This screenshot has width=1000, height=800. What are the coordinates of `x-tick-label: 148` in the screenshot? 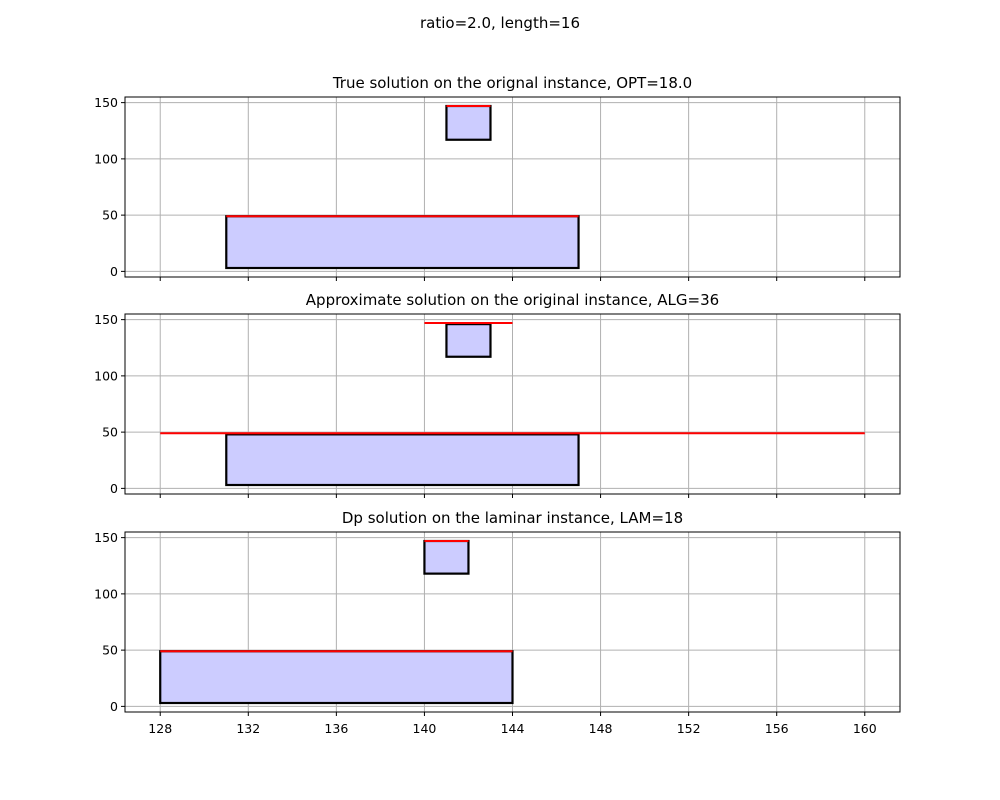 It's located at (601, 728).